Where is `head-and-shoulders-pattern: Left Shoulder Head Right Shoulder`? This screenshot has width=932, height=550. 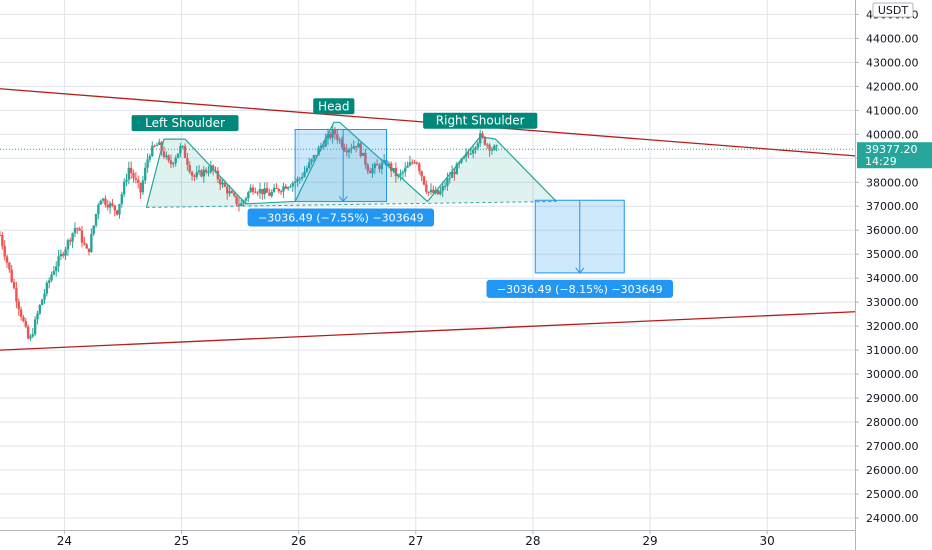 head-and-shoulders-pattern: Left Shoulder Head Right Shoulder is located at coordinates (344, 153).